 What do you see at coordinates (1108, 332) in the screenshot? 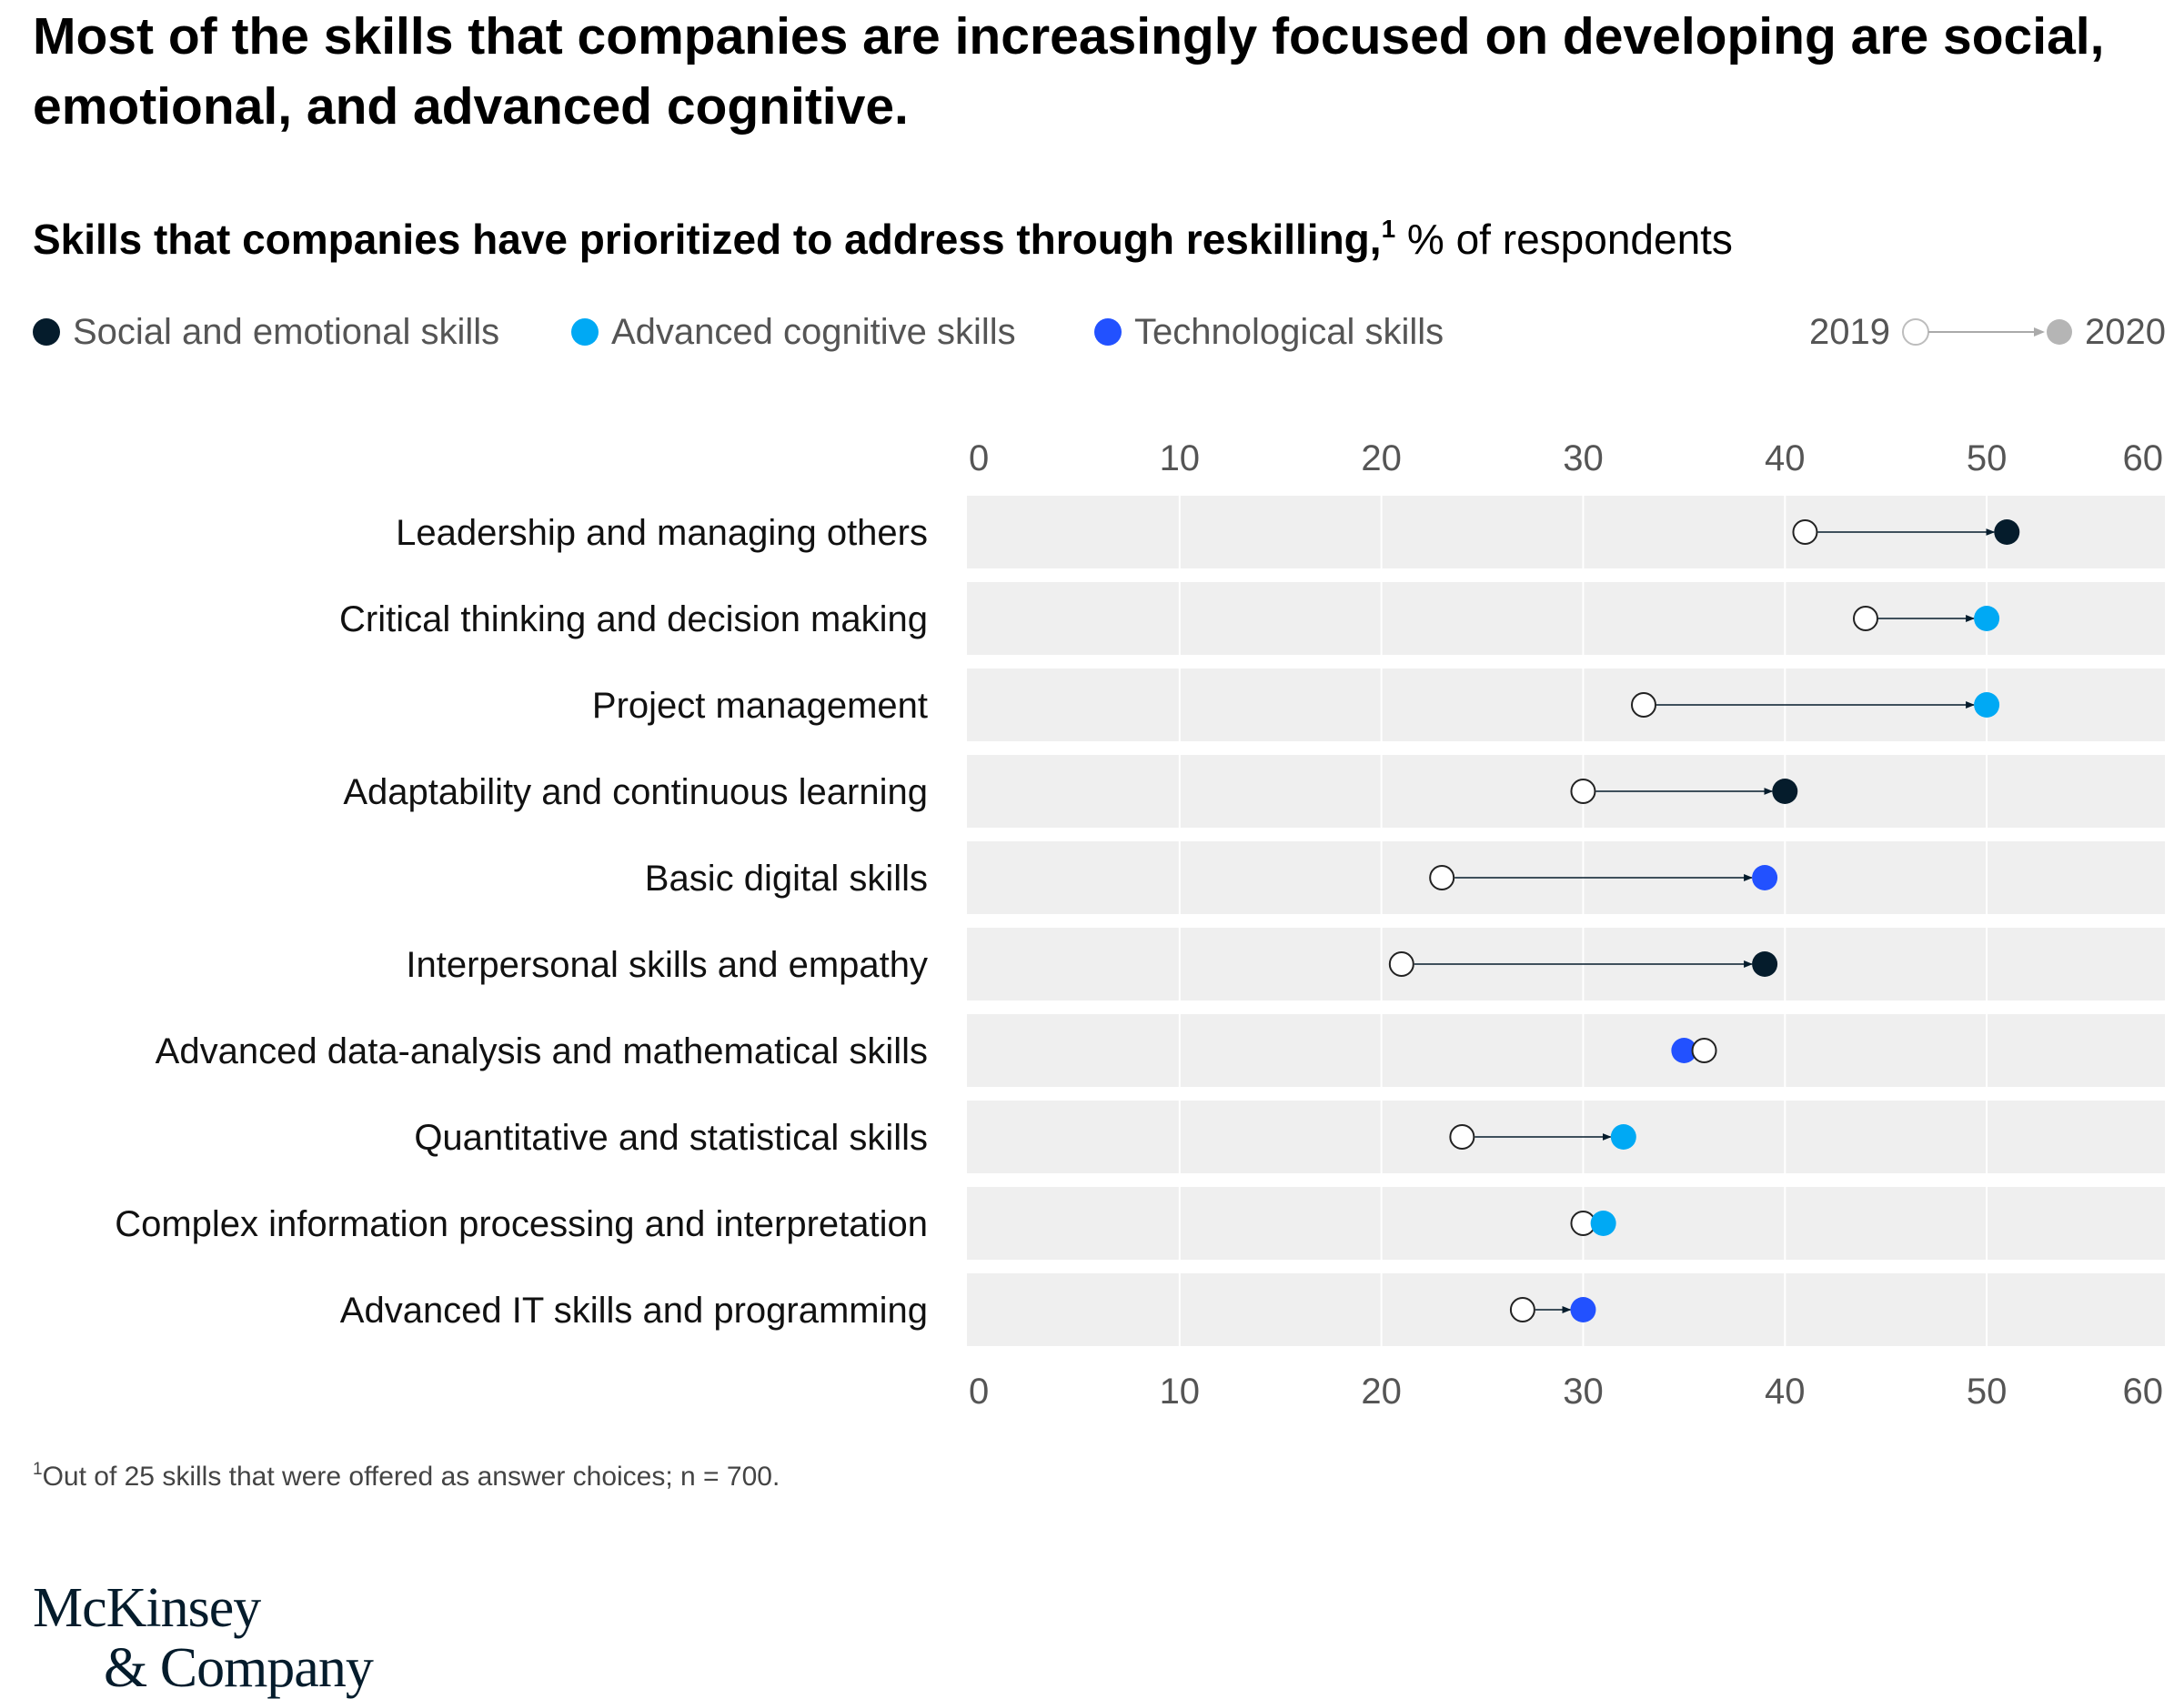
I see `legend-dot-technological` at bounding box center [1108, 332].